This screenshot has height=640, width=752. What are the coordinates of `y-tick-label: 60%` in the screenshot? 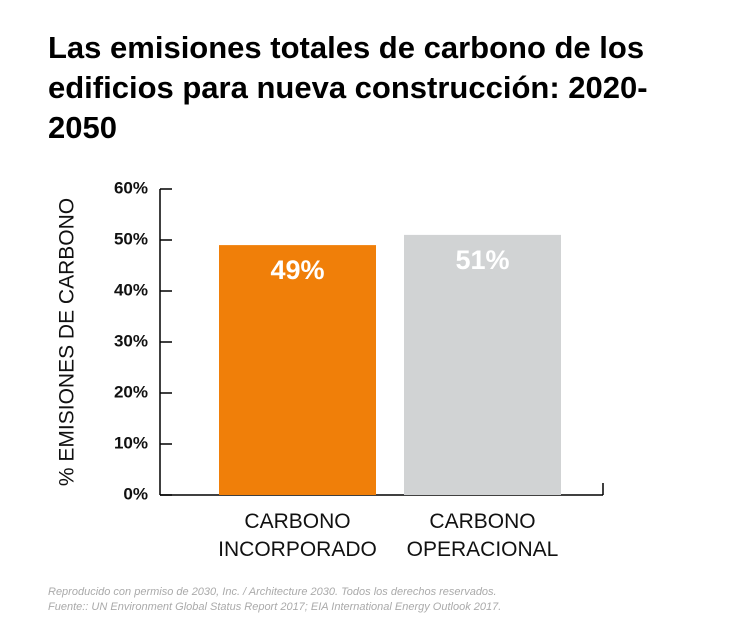 It's located at (131, 187).